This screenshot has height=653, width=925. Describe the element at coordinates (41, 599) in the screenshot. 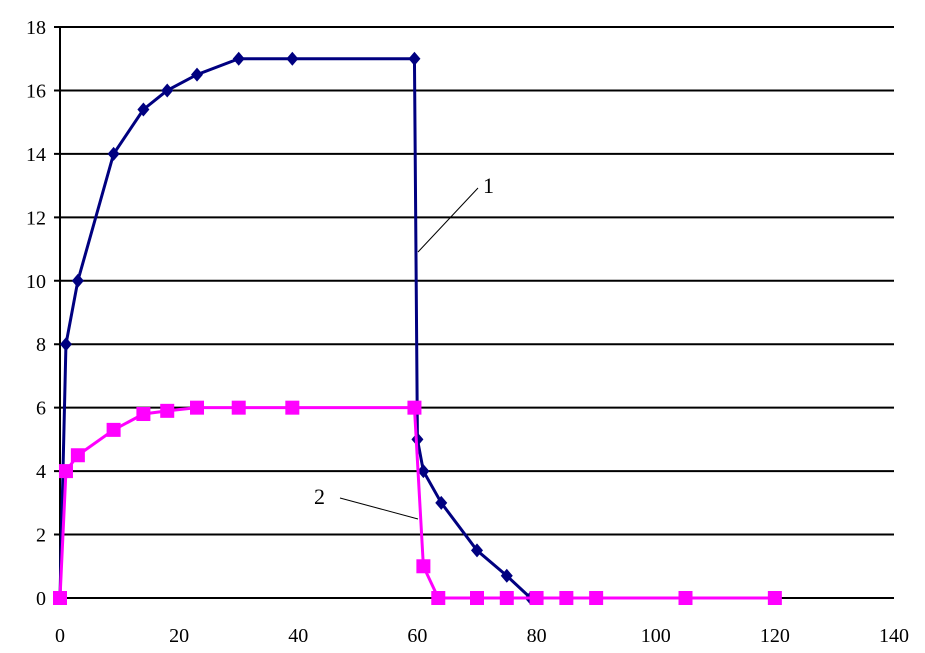

I see `y-tick-label: 0` at that location.